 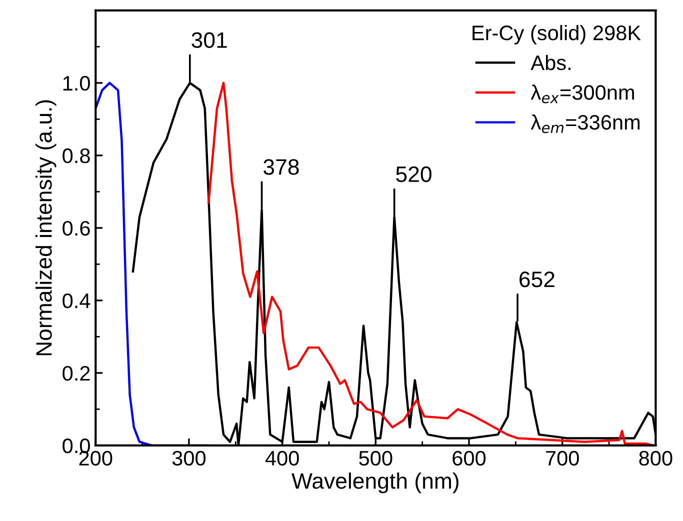 What do you see at coordinates (550, 62) in the screenshot?
I see `legend-label: Abs.` at bounding box center [550, 62].